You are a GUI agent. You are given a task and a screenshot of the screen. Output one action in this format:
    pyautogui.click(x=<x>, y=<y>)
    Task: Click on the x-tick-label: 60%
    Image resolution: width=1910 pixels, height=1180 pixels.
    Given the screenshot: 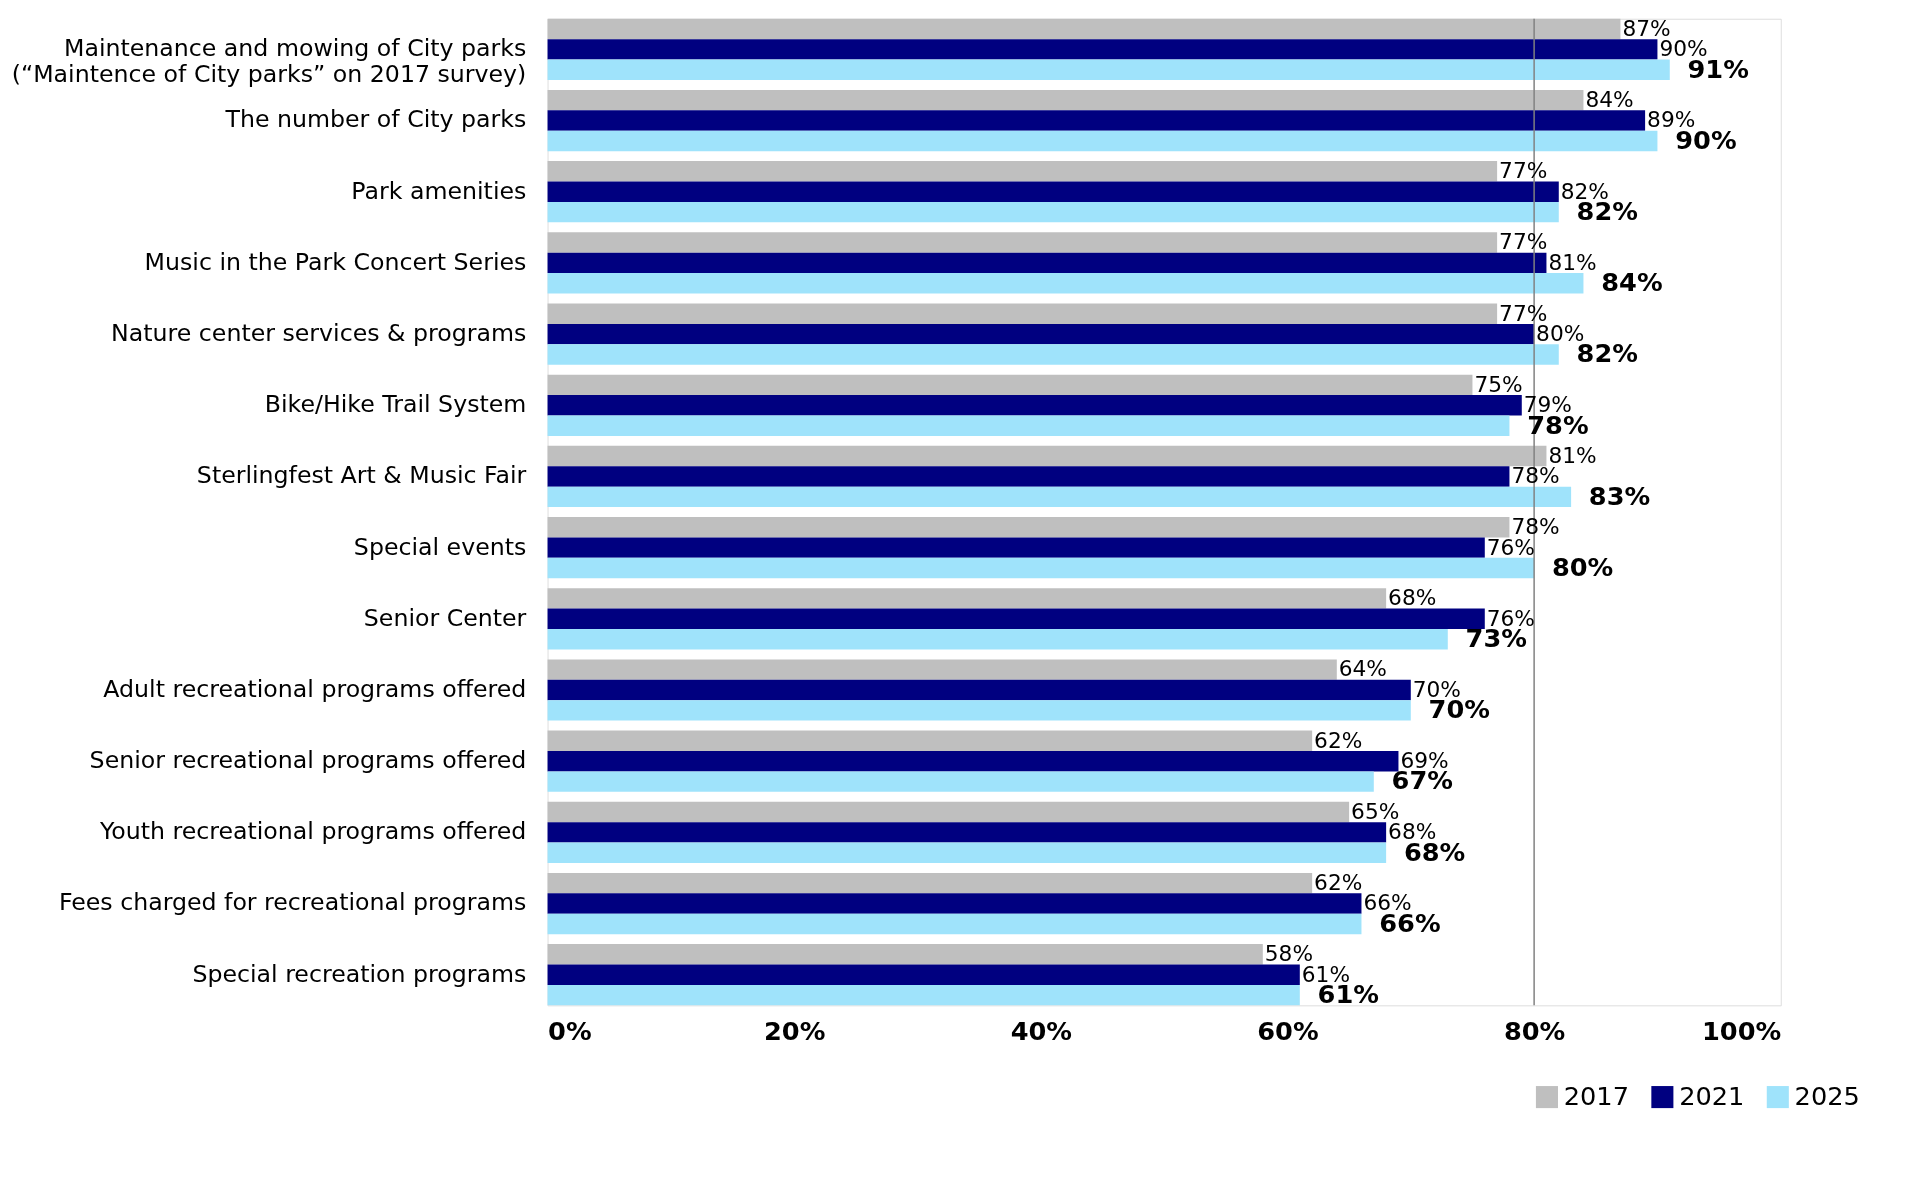 What is the action you would take?
    pyautogui.click(x=1288, y=1031)
    